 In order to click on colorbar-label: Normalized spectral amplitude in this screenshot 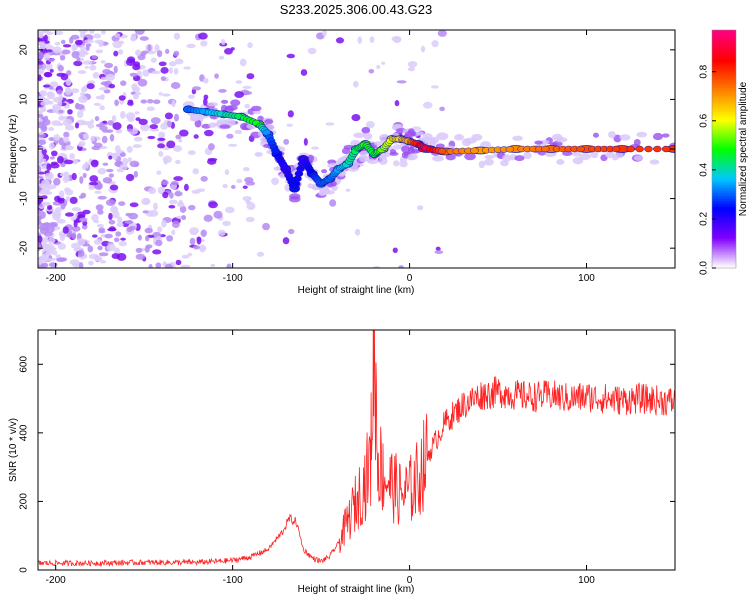, I will do `click(743, 148)`.